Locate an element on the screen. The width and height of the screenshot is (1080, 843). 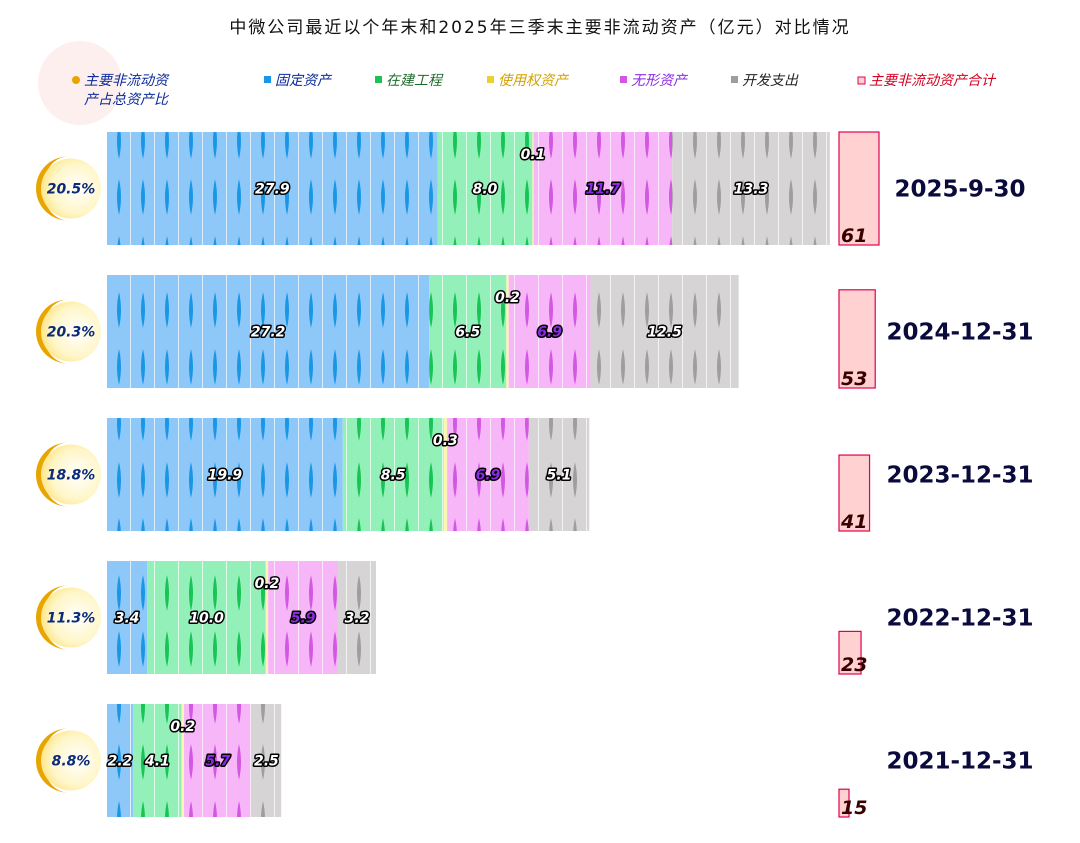
ratio-label: 11.3% is located at coordinates (71, 619).